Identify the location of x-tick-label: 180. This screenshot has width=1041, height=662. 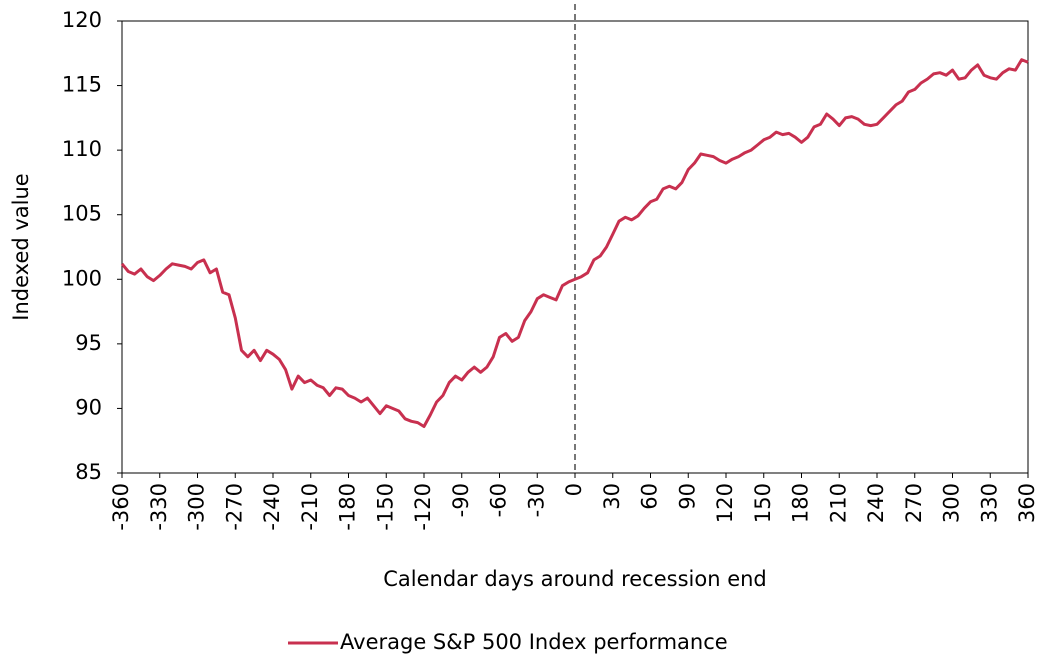
(801, 503).